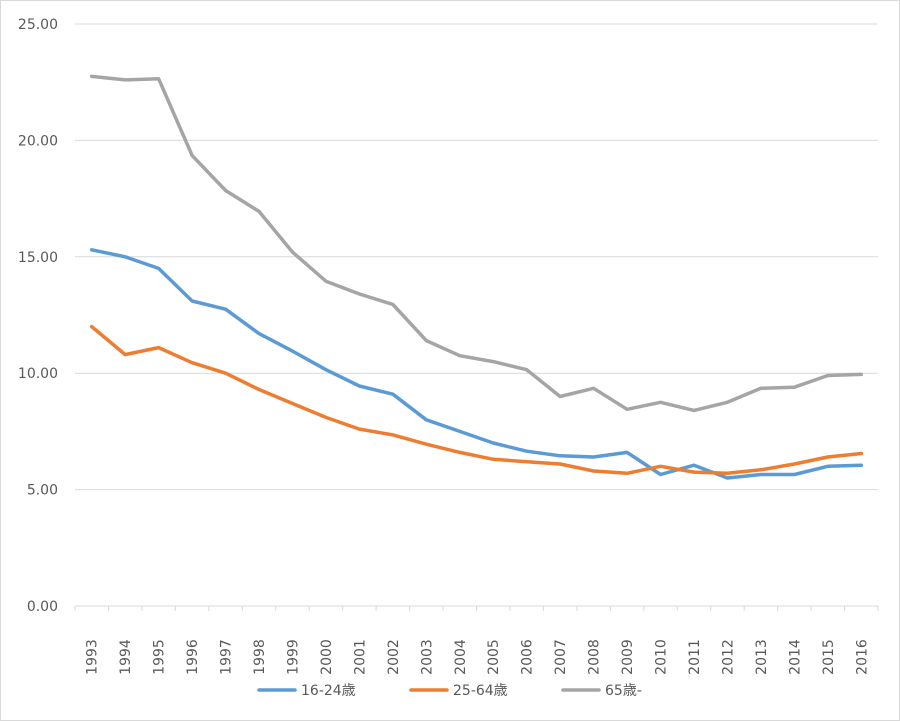 This screenshot has width=900, height=721. I want to click on x-tick-label: 2014, so click(795, 657).